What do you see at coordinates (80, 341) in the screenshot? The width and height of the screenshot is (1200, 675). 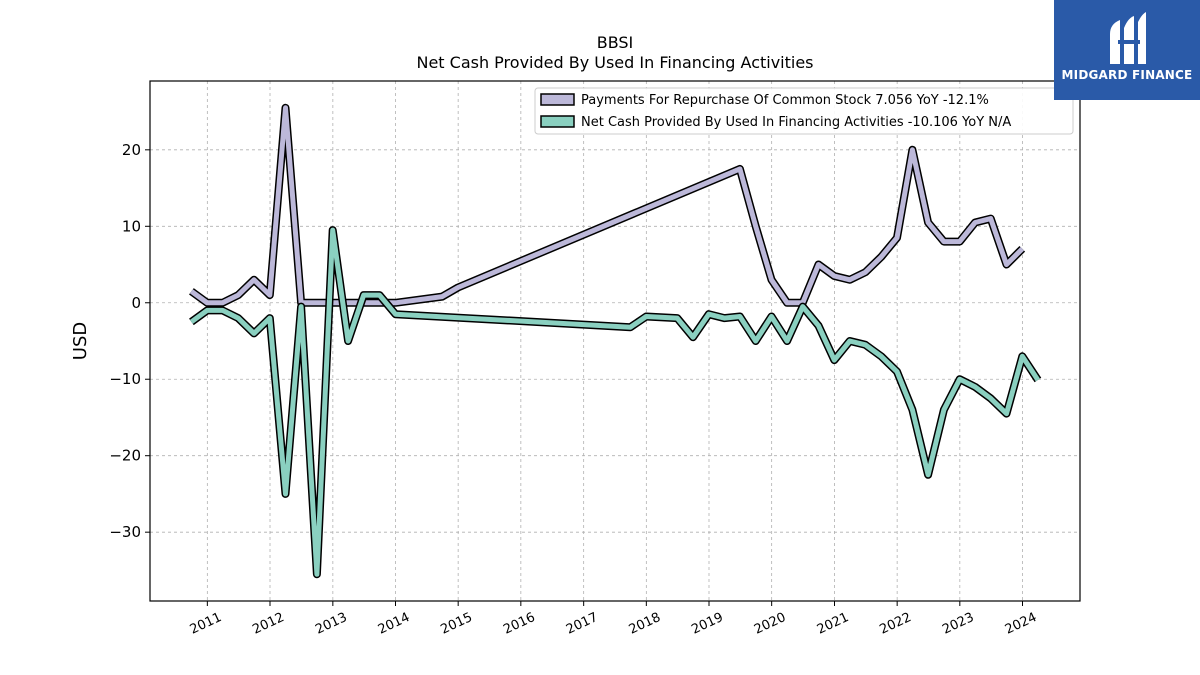 I see `y-axis-label: USD` at bounding box center [80, 341].